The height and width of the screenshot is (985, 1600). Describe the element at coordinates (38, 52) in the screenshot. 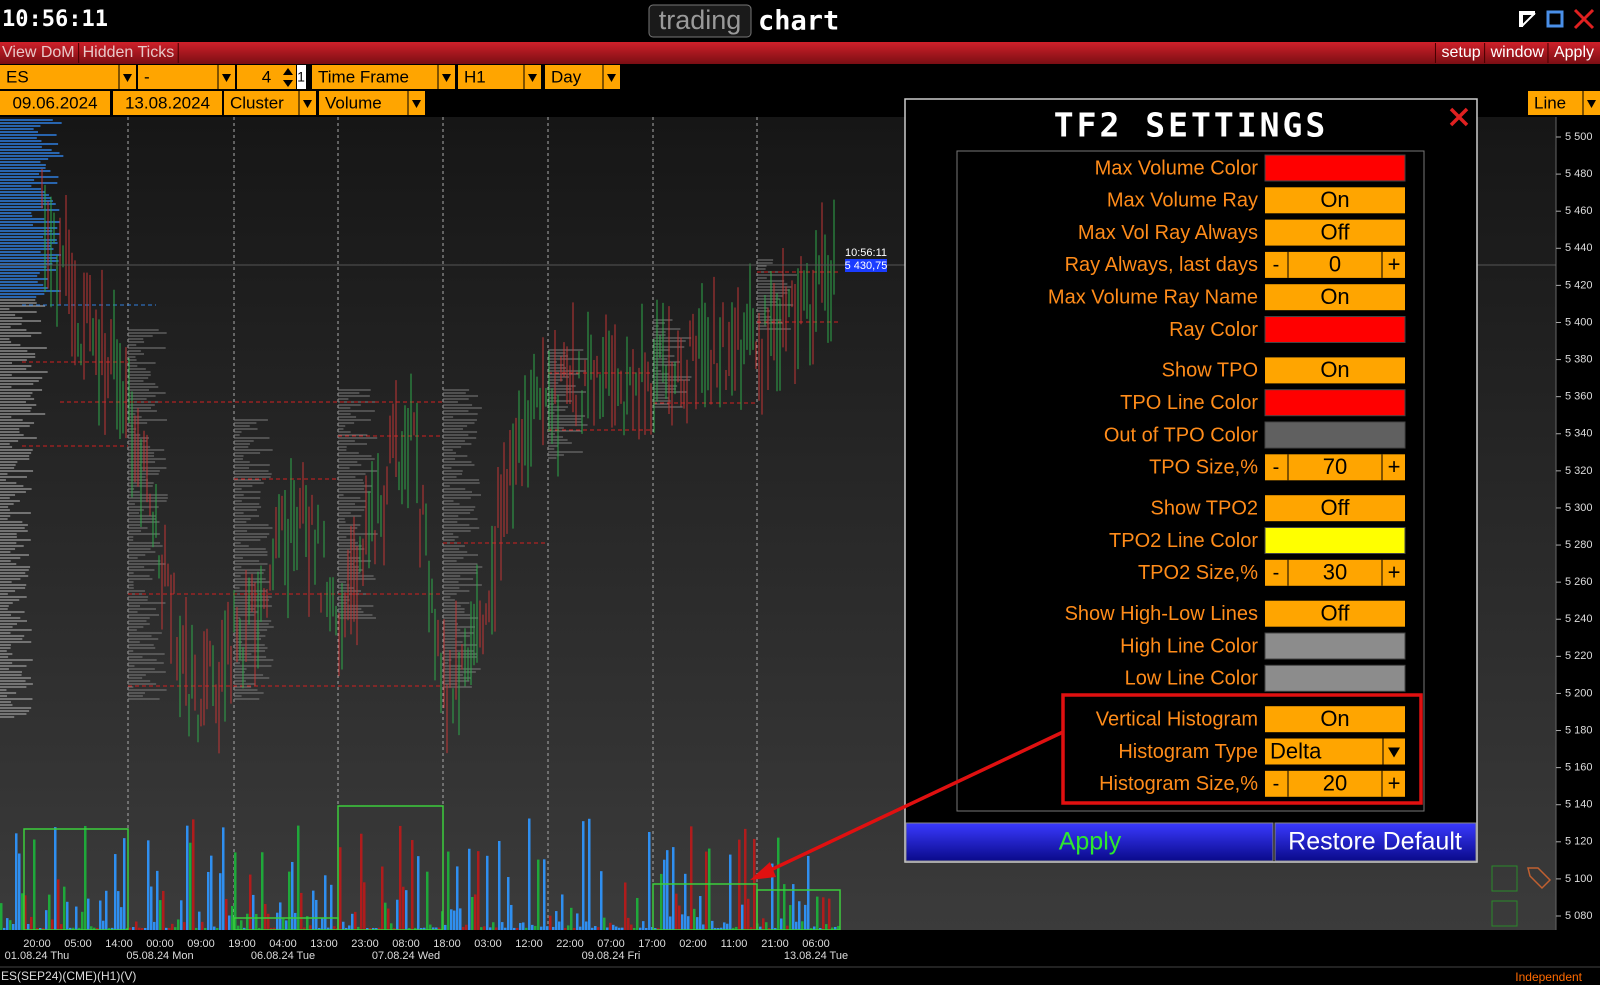

I see `menu-item: View DoM` at that location.